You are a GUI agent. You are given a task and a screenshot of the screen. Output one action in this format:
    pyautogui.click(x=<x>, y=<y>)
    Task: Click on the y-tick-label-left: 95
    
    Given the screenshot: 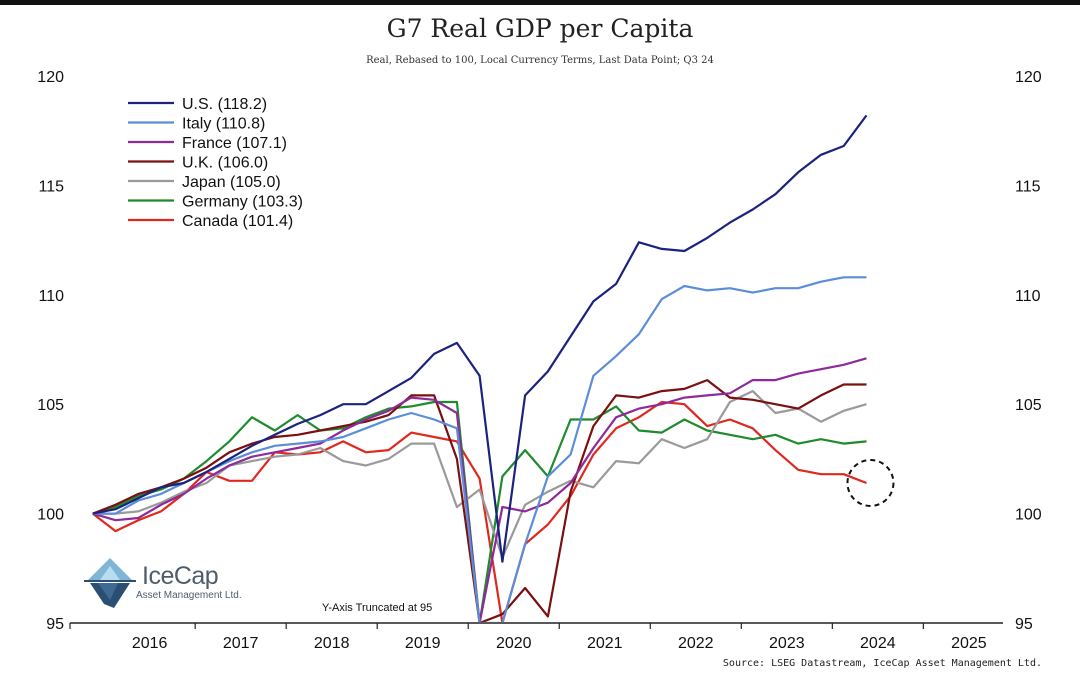 What is the action you would take?
    pyautogui.click(x=55, y=624)
    